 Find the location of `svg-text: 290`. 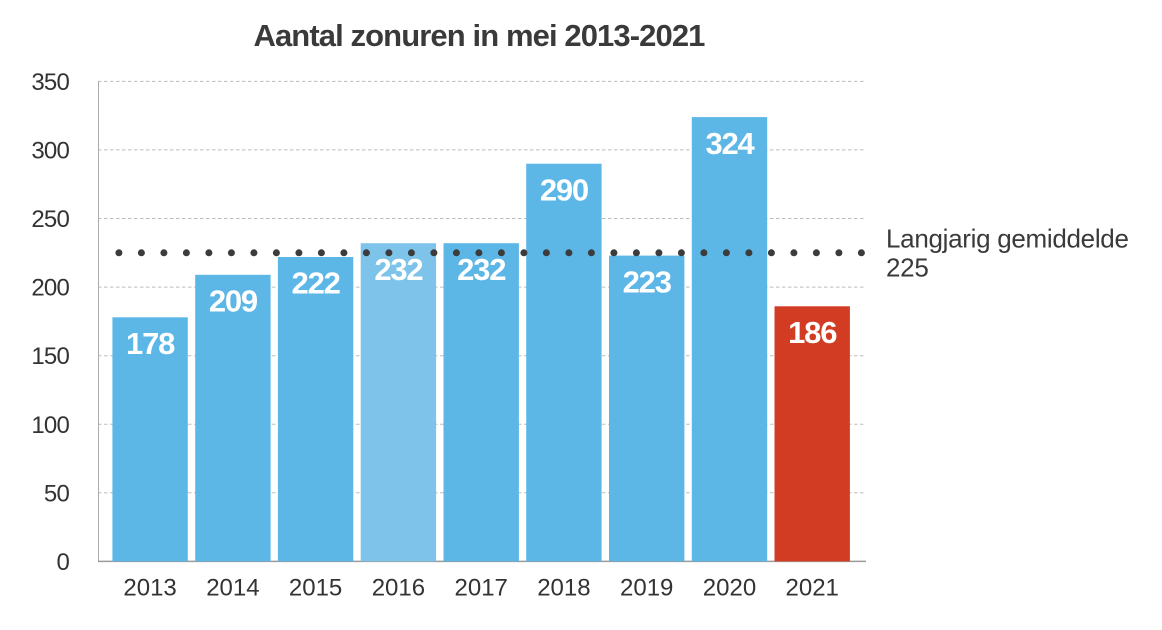

svg-text: 290 is located at coordinates (564, 189).